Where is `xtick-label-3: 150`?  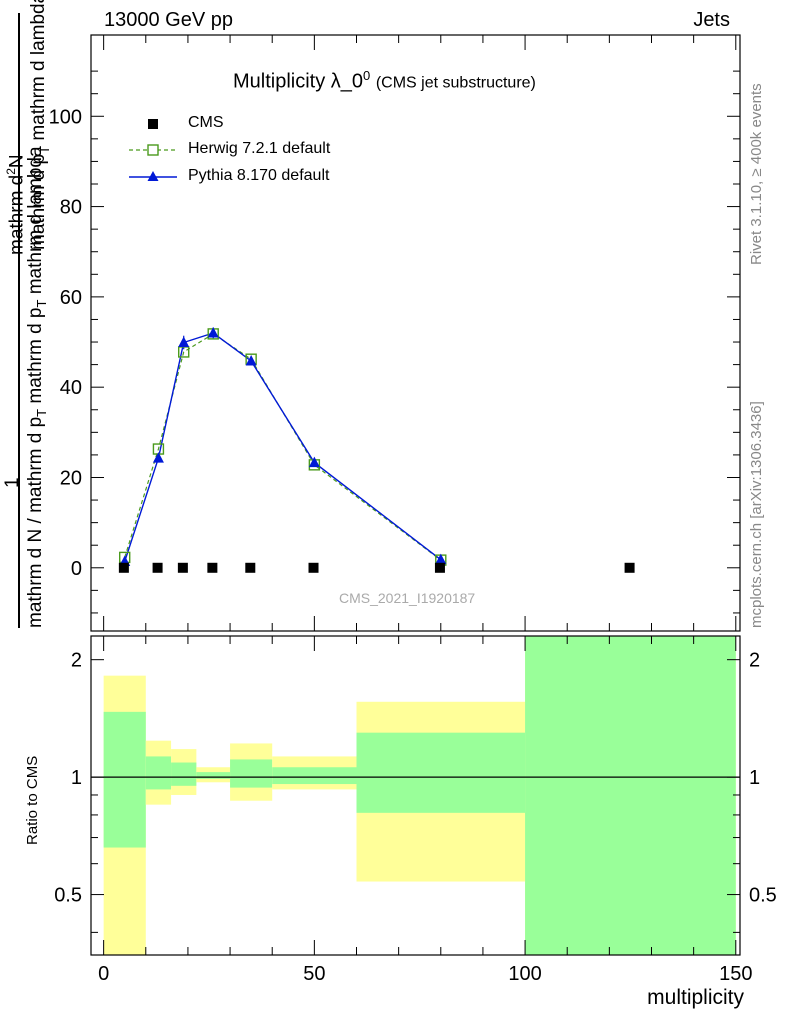
xtick-label-3: 150 is located at coordinates (735, 974).